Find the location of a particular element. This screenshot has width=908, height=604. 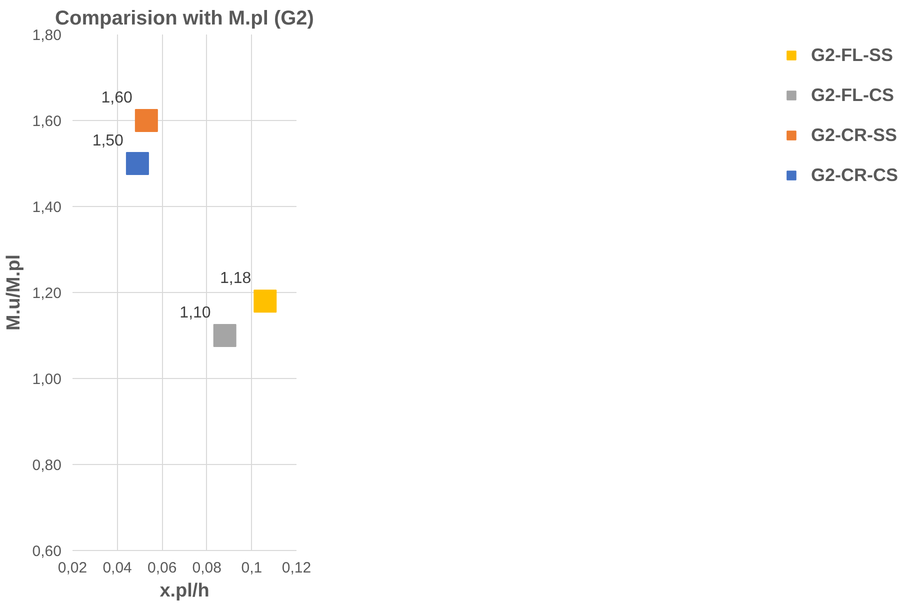

x-tick-label: 0,02 is located at coordinates (73, 568).